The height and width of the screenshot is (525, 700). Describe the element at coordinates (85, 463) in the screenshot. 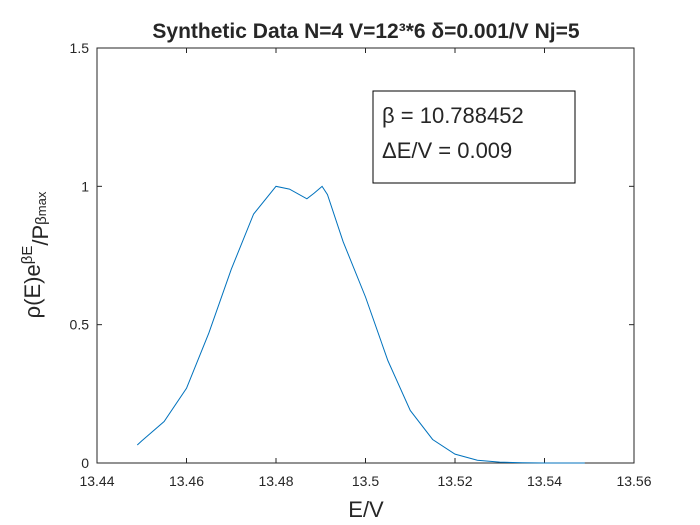

I see `y-tick-label: 0` at that location.